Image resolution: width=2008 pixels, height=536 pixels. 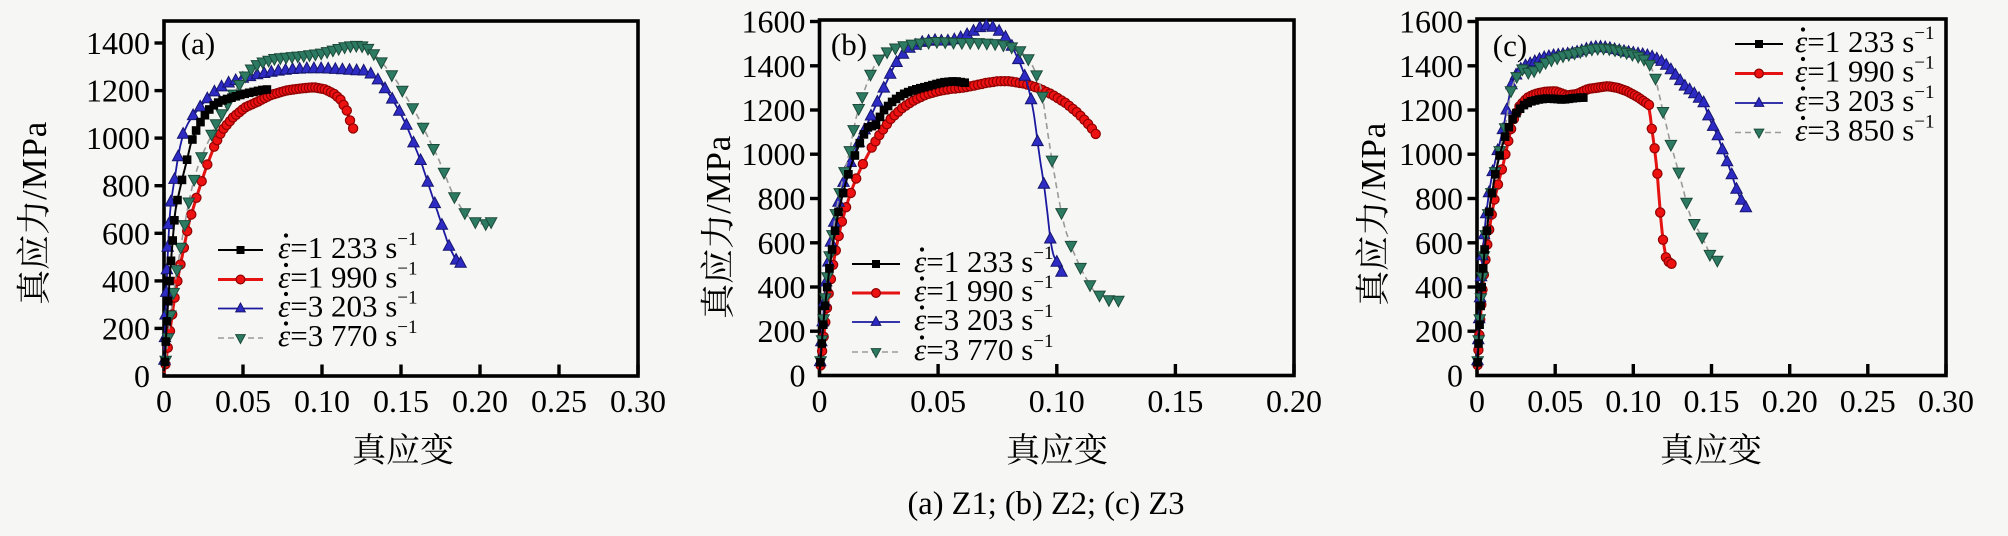 What do you see at coordinates (1045, 504) in the screenshot?
I see `svg-text: (a) Z1; (b) Z2; (c) Z3` at bounding box center [1045, 504].